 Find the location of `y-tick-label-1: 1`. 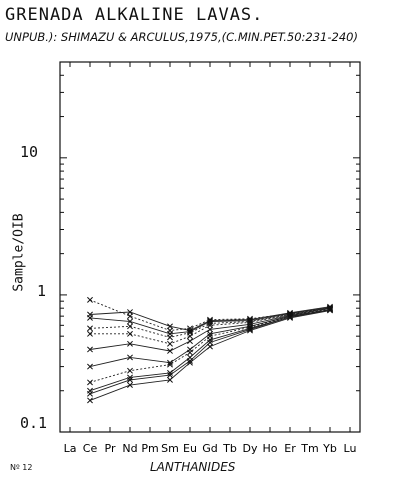

y-tick-label-1: 1 is located at coordinates (42, 291).